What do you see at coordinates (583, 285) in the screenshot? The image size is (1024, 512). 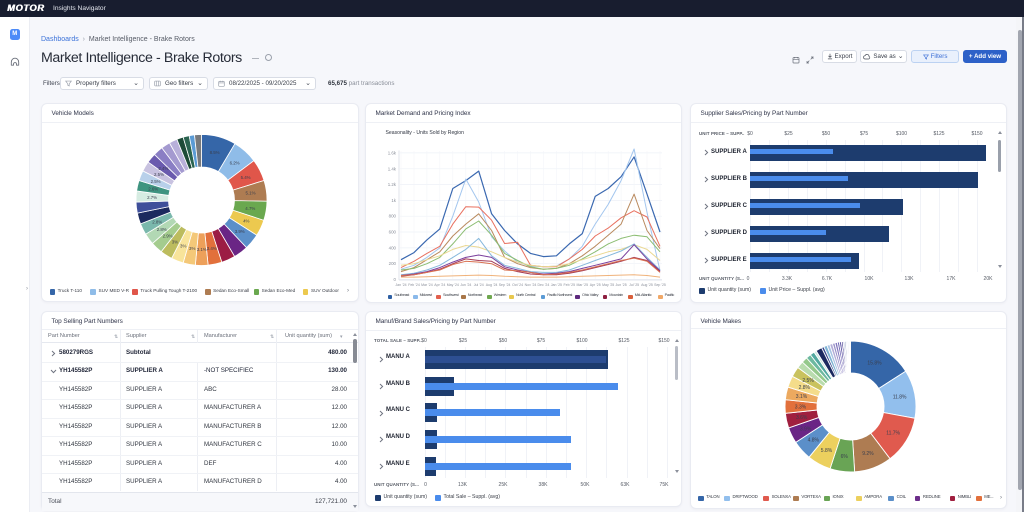 I see `svg-text: Mar '25` at bounding box center [583, 285].